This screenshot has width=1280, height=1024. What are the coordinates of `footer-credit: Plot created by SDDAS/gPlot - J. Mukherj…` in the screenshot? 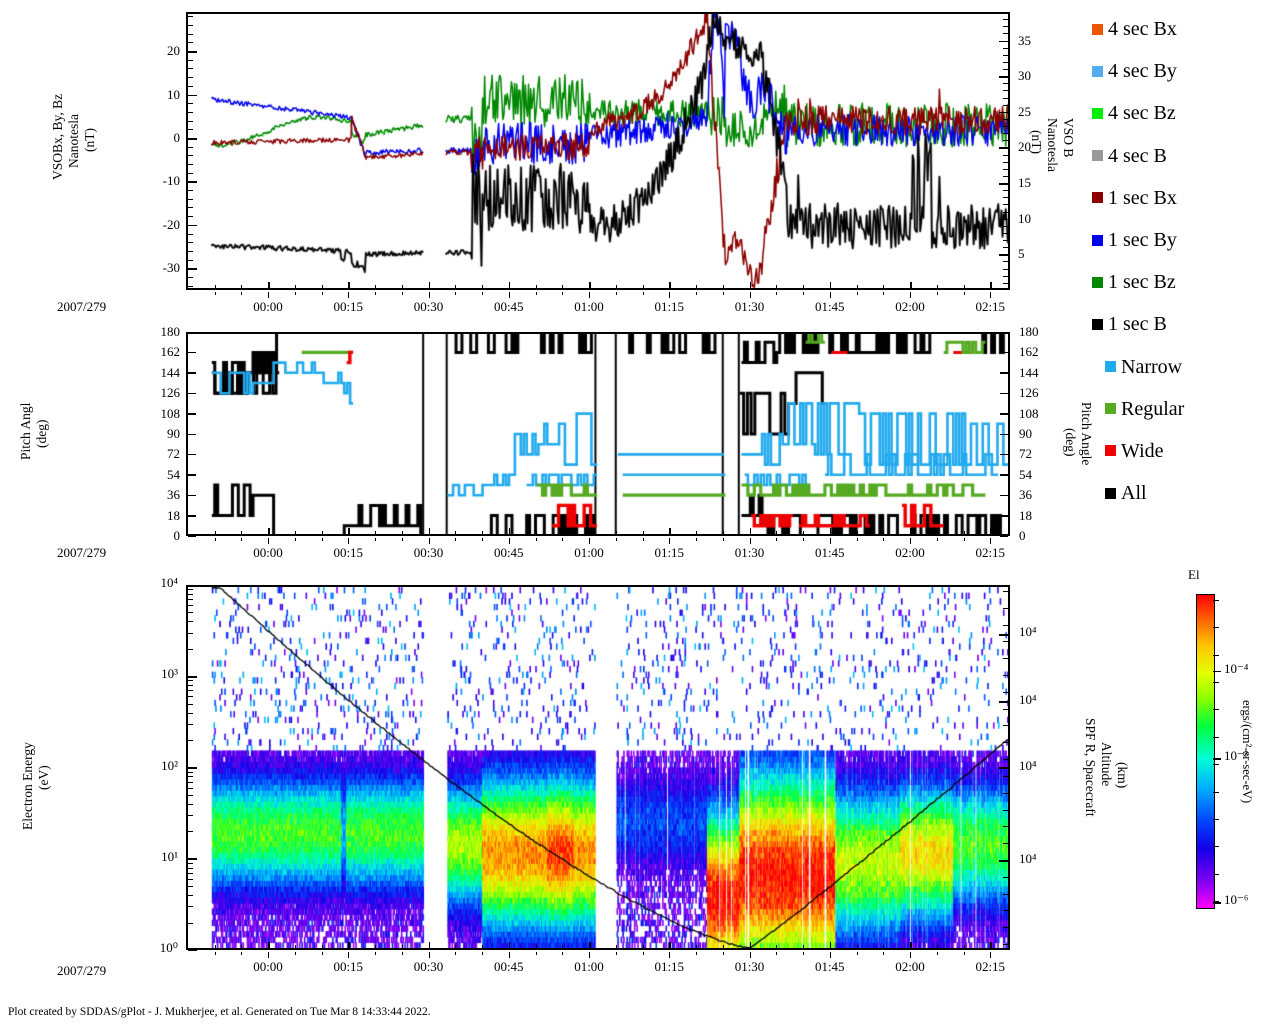 It's located at (219, 1012).